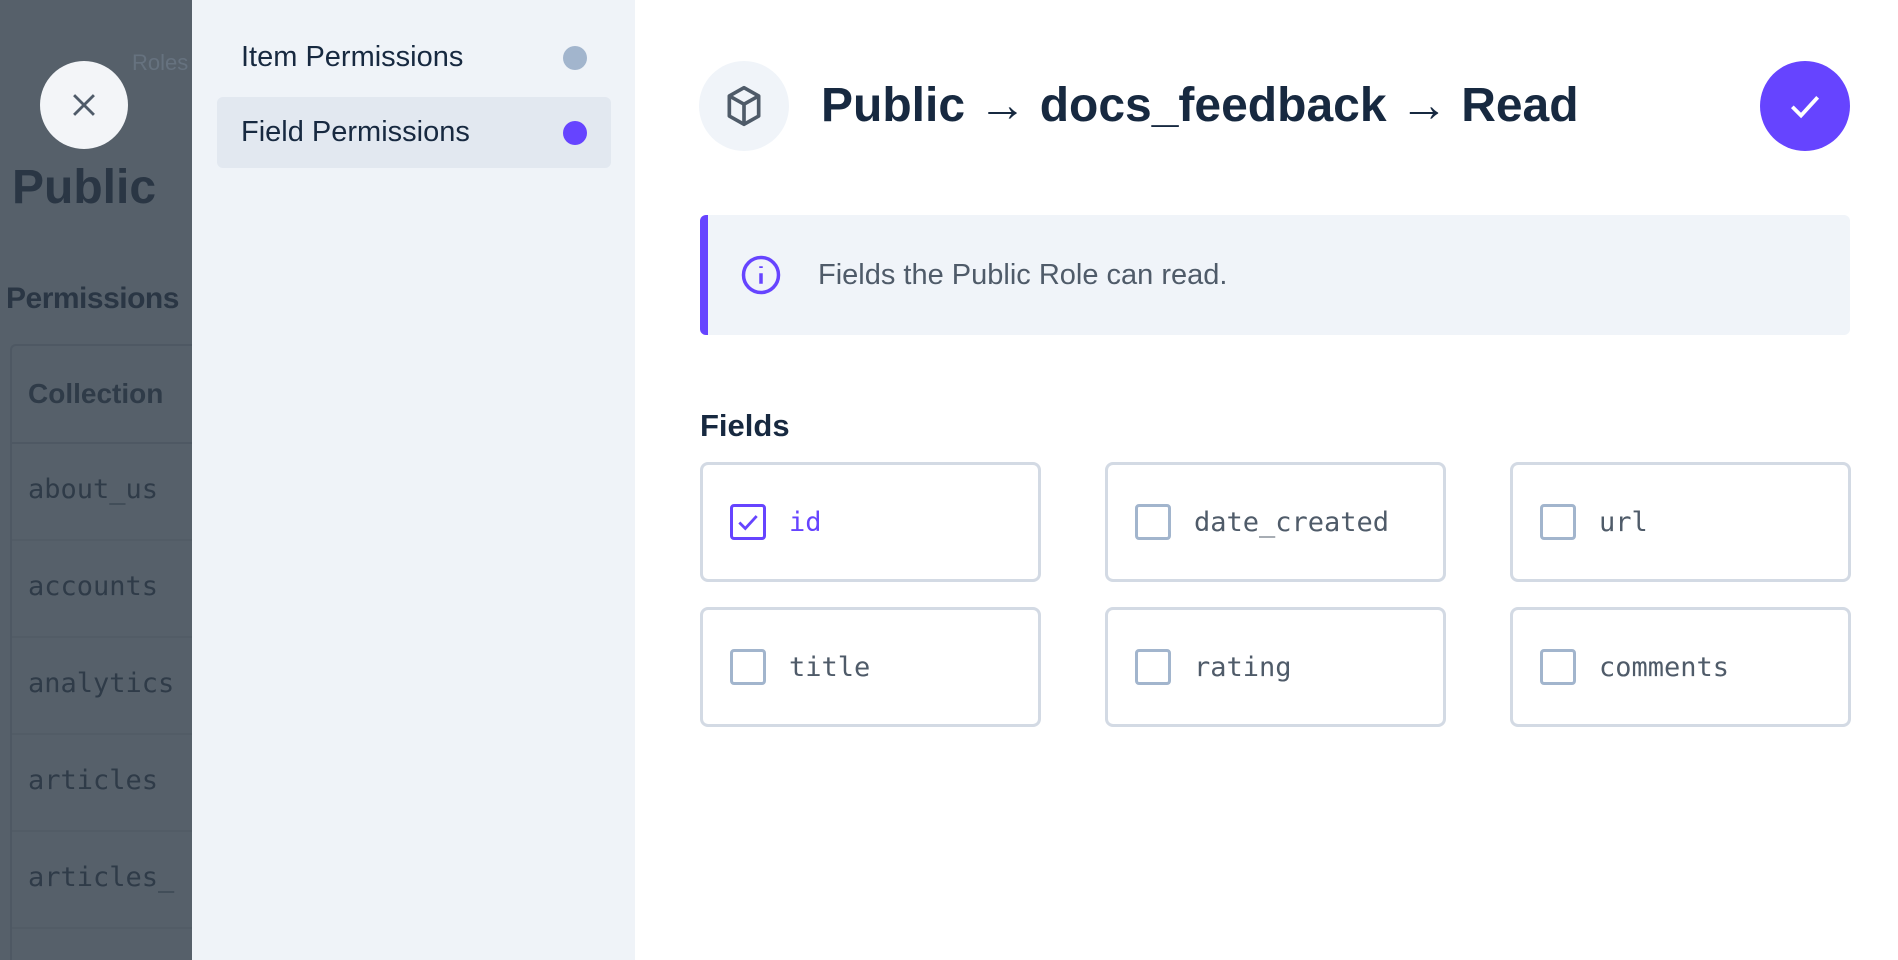  Describe the element at coordinates (102, 783) in the screenshot. I see `table-row: articles` at that location.